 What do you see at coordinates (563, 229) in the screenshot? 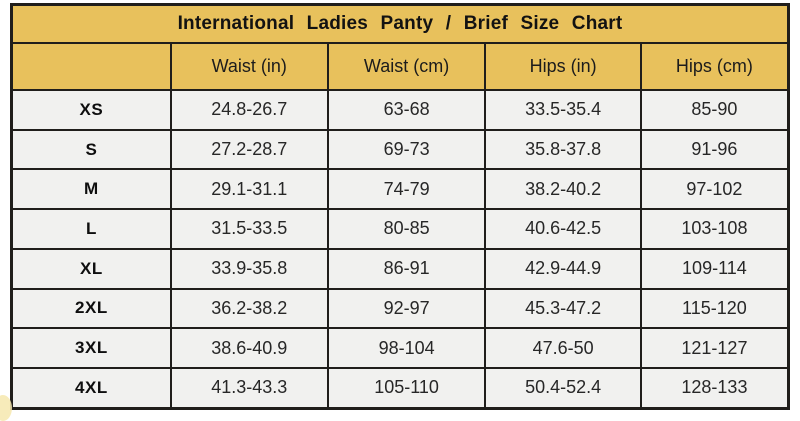
I see `hips-in-value: 40.6-42.5` at bounding box center [563, 229].